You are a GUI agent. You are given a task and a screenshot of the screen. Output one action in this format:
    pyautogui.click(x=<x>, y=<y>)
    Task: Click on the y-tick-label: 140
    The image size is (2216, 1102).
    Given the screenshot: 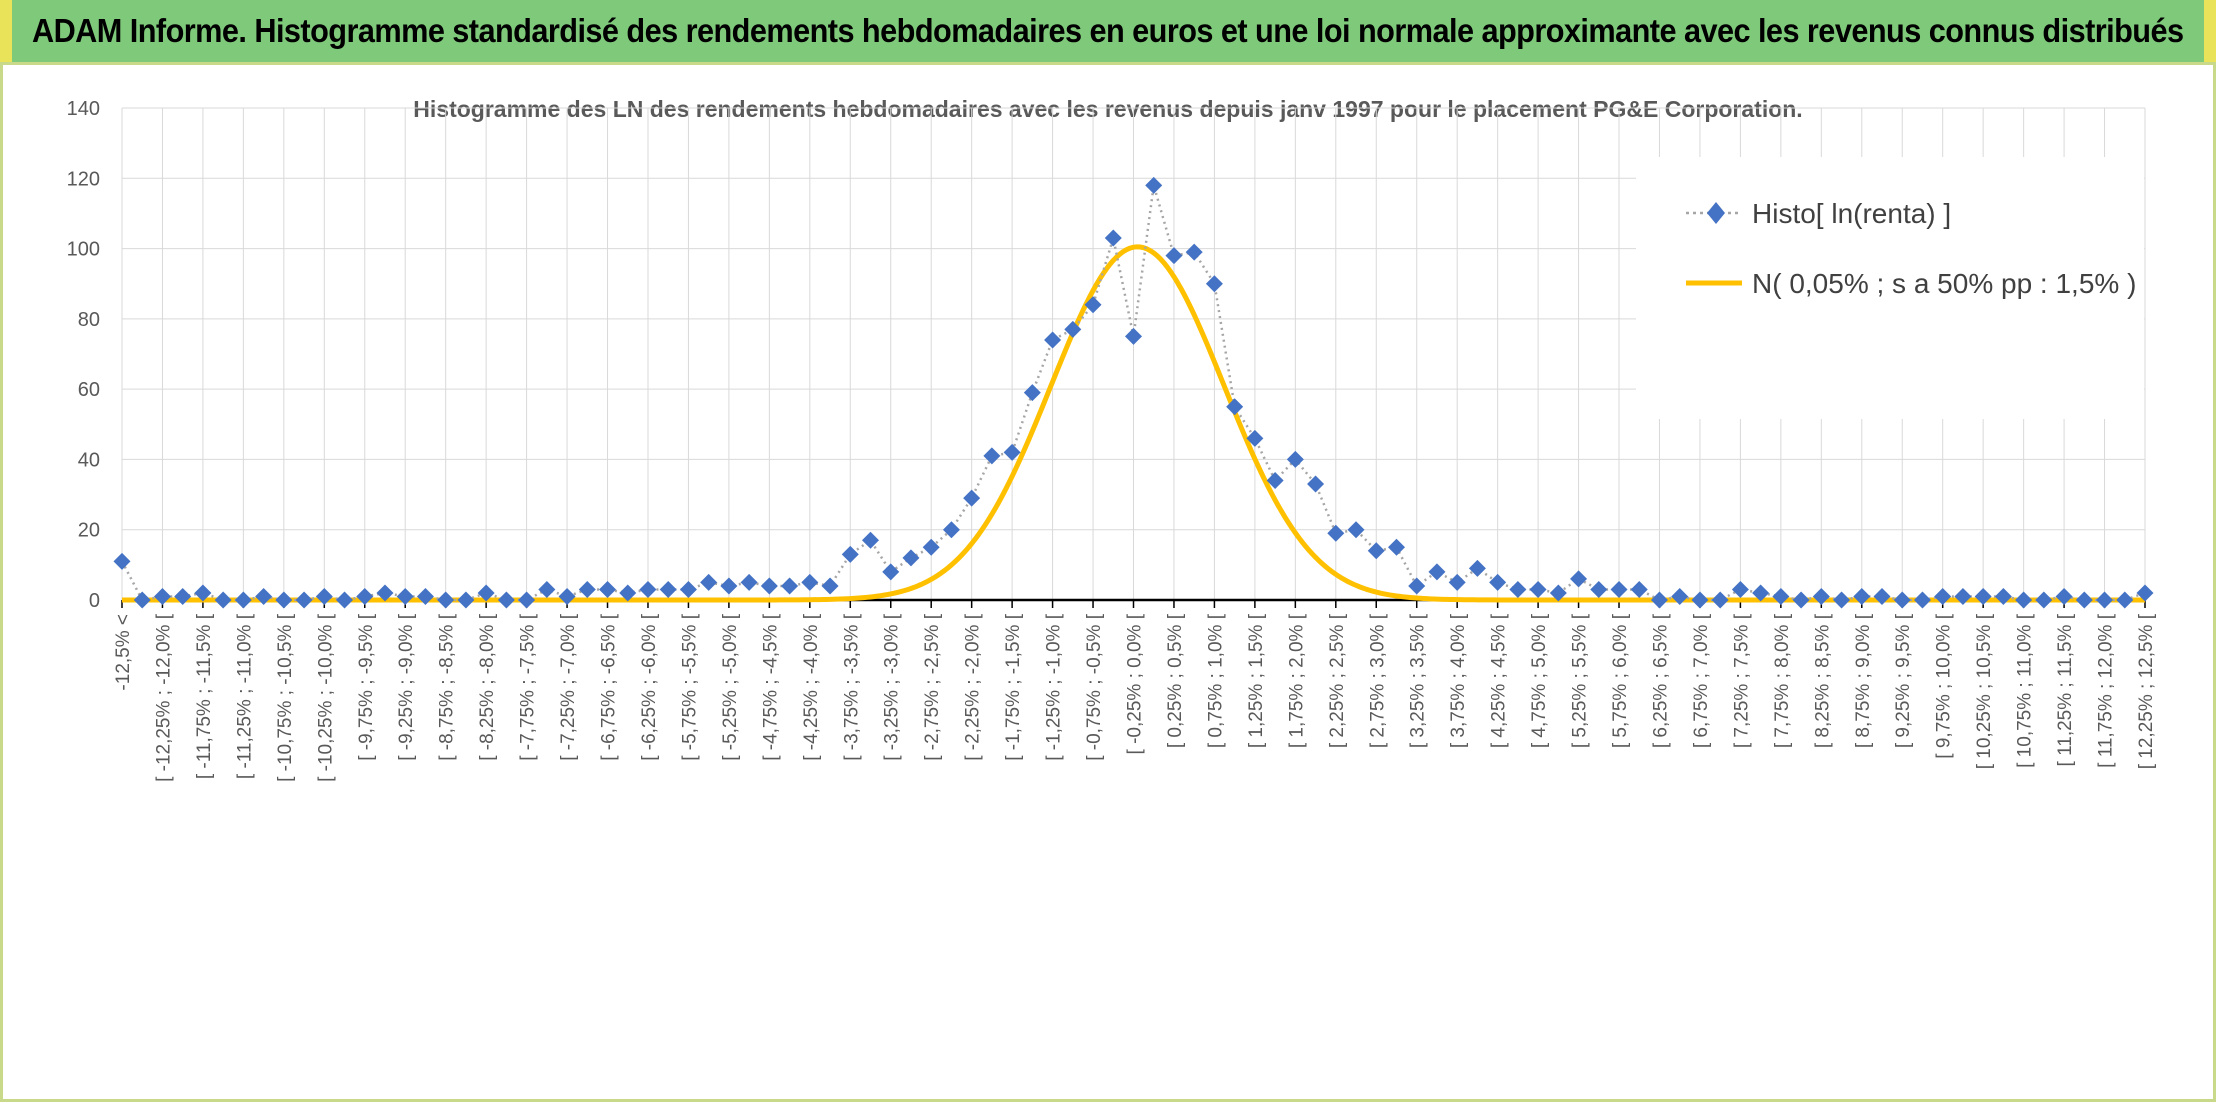 What is the action you would take?
    pyautogui.click(x=83, y=109)
    